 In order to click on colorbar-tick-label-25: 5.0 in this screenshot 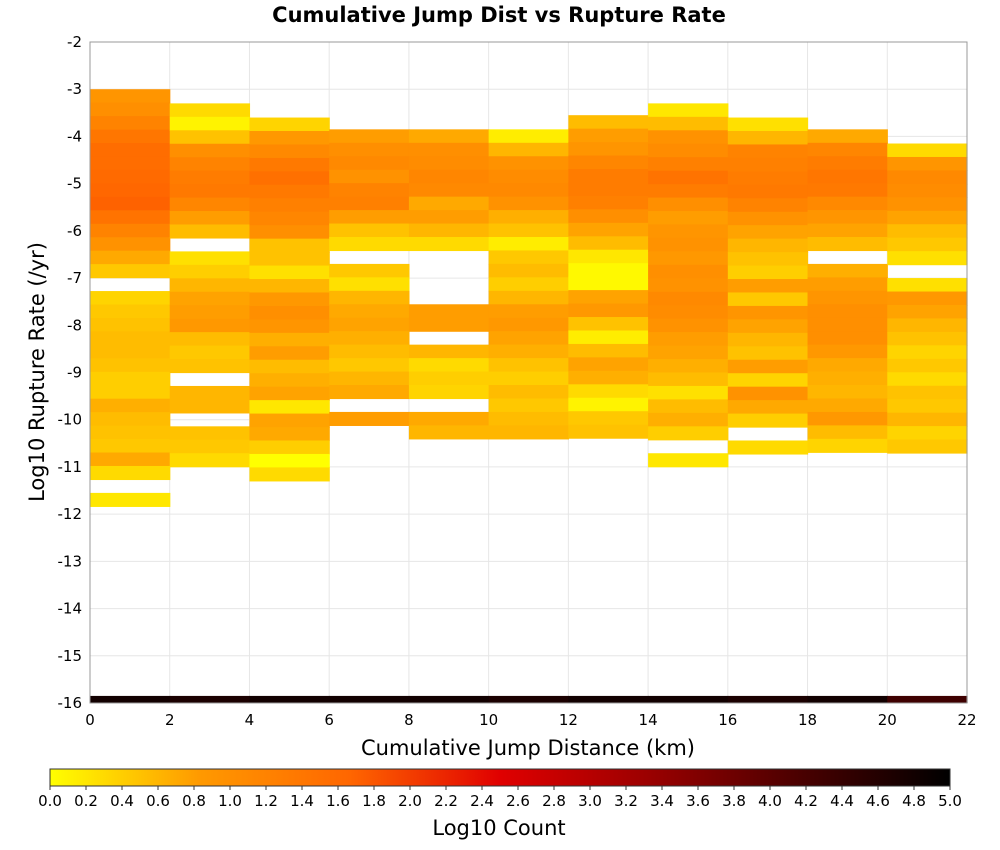, I will do `click(950, 801)`.